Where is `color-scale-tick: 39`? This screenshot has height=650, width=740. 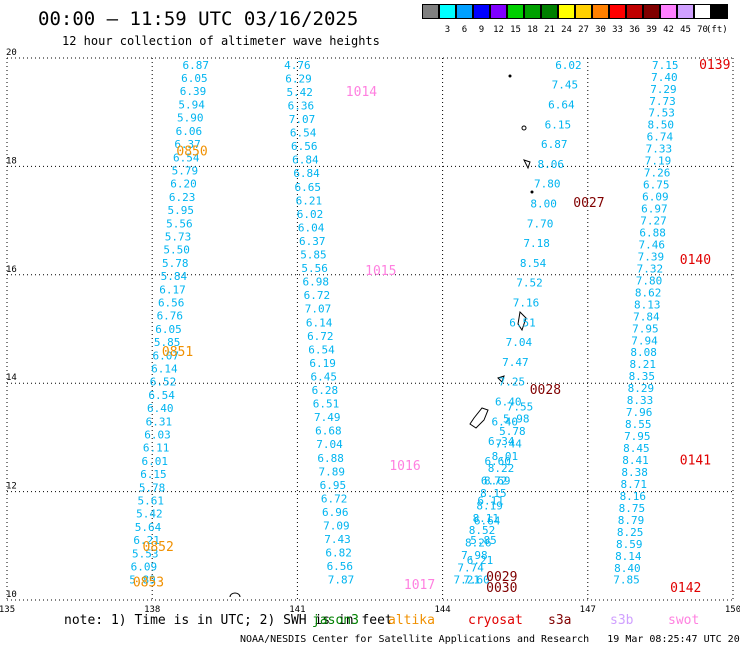 color-scale-tick: 39 is located at coordinates (651, 30).